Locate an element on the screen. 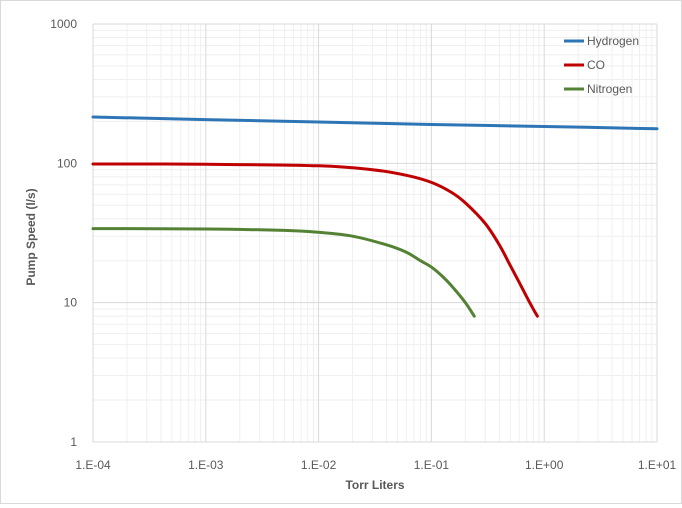 The image size is (682, 508). y-axis-tick-labels: 1 10 100 1000 is located at coordinates (63, 233).